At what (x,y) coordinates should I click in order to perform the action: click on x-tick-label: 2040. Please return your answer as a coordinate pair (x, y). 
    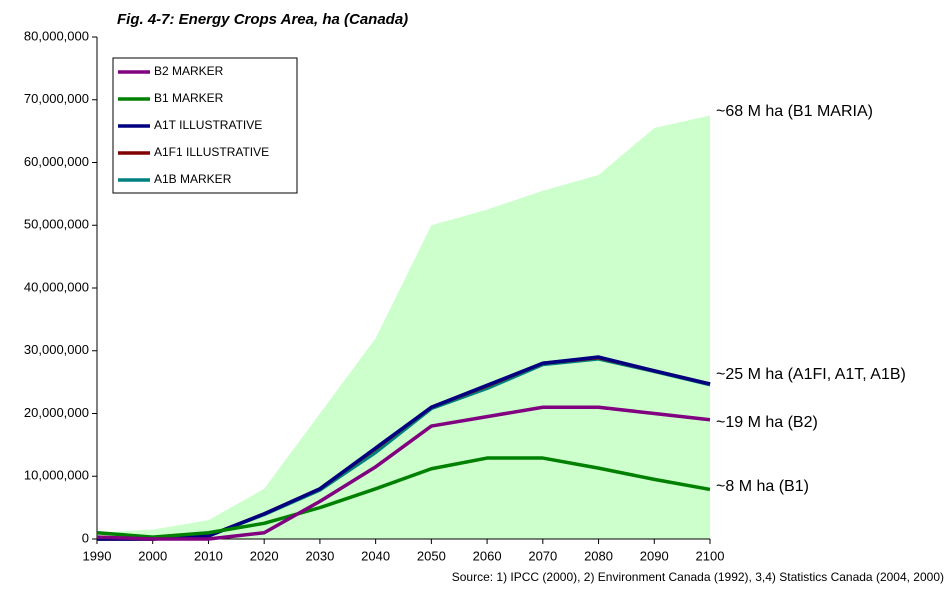
    Looking at the image, I should click on (375, 555).